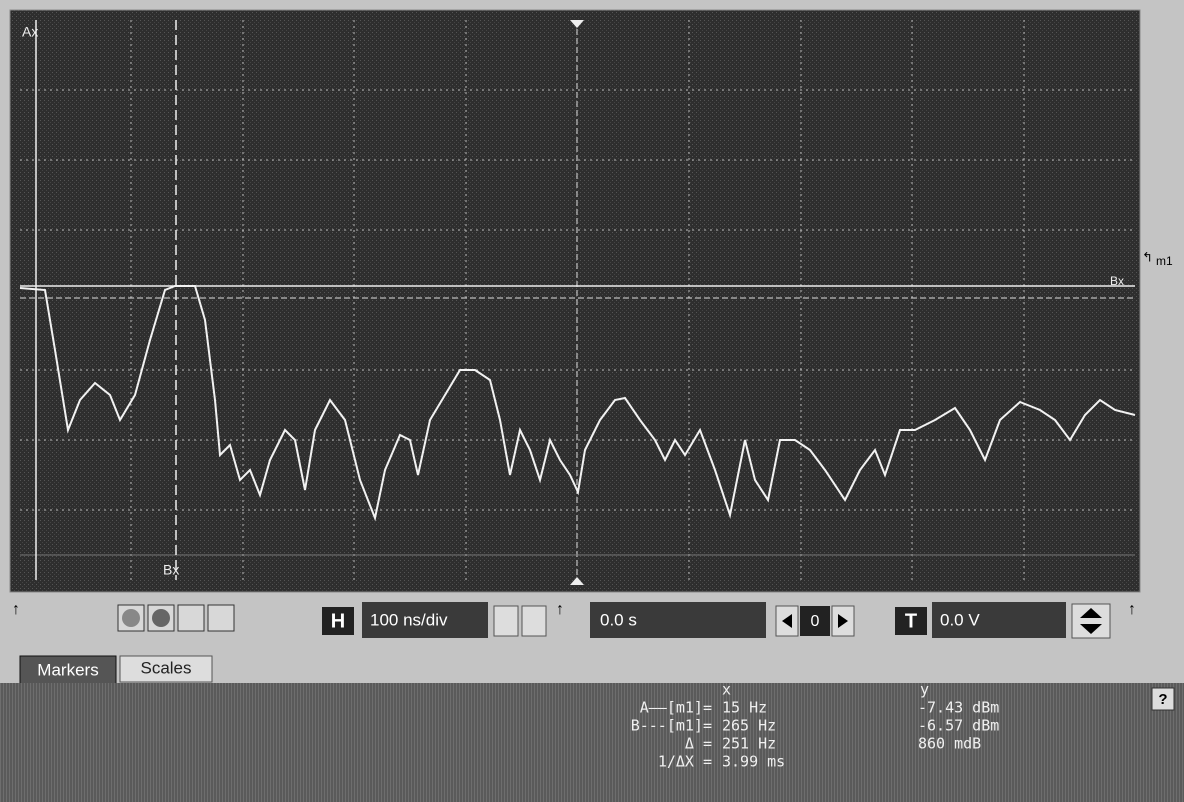 This screenshot has width=1184, height=802. I want to click on t-label: T, so click(911, 621).